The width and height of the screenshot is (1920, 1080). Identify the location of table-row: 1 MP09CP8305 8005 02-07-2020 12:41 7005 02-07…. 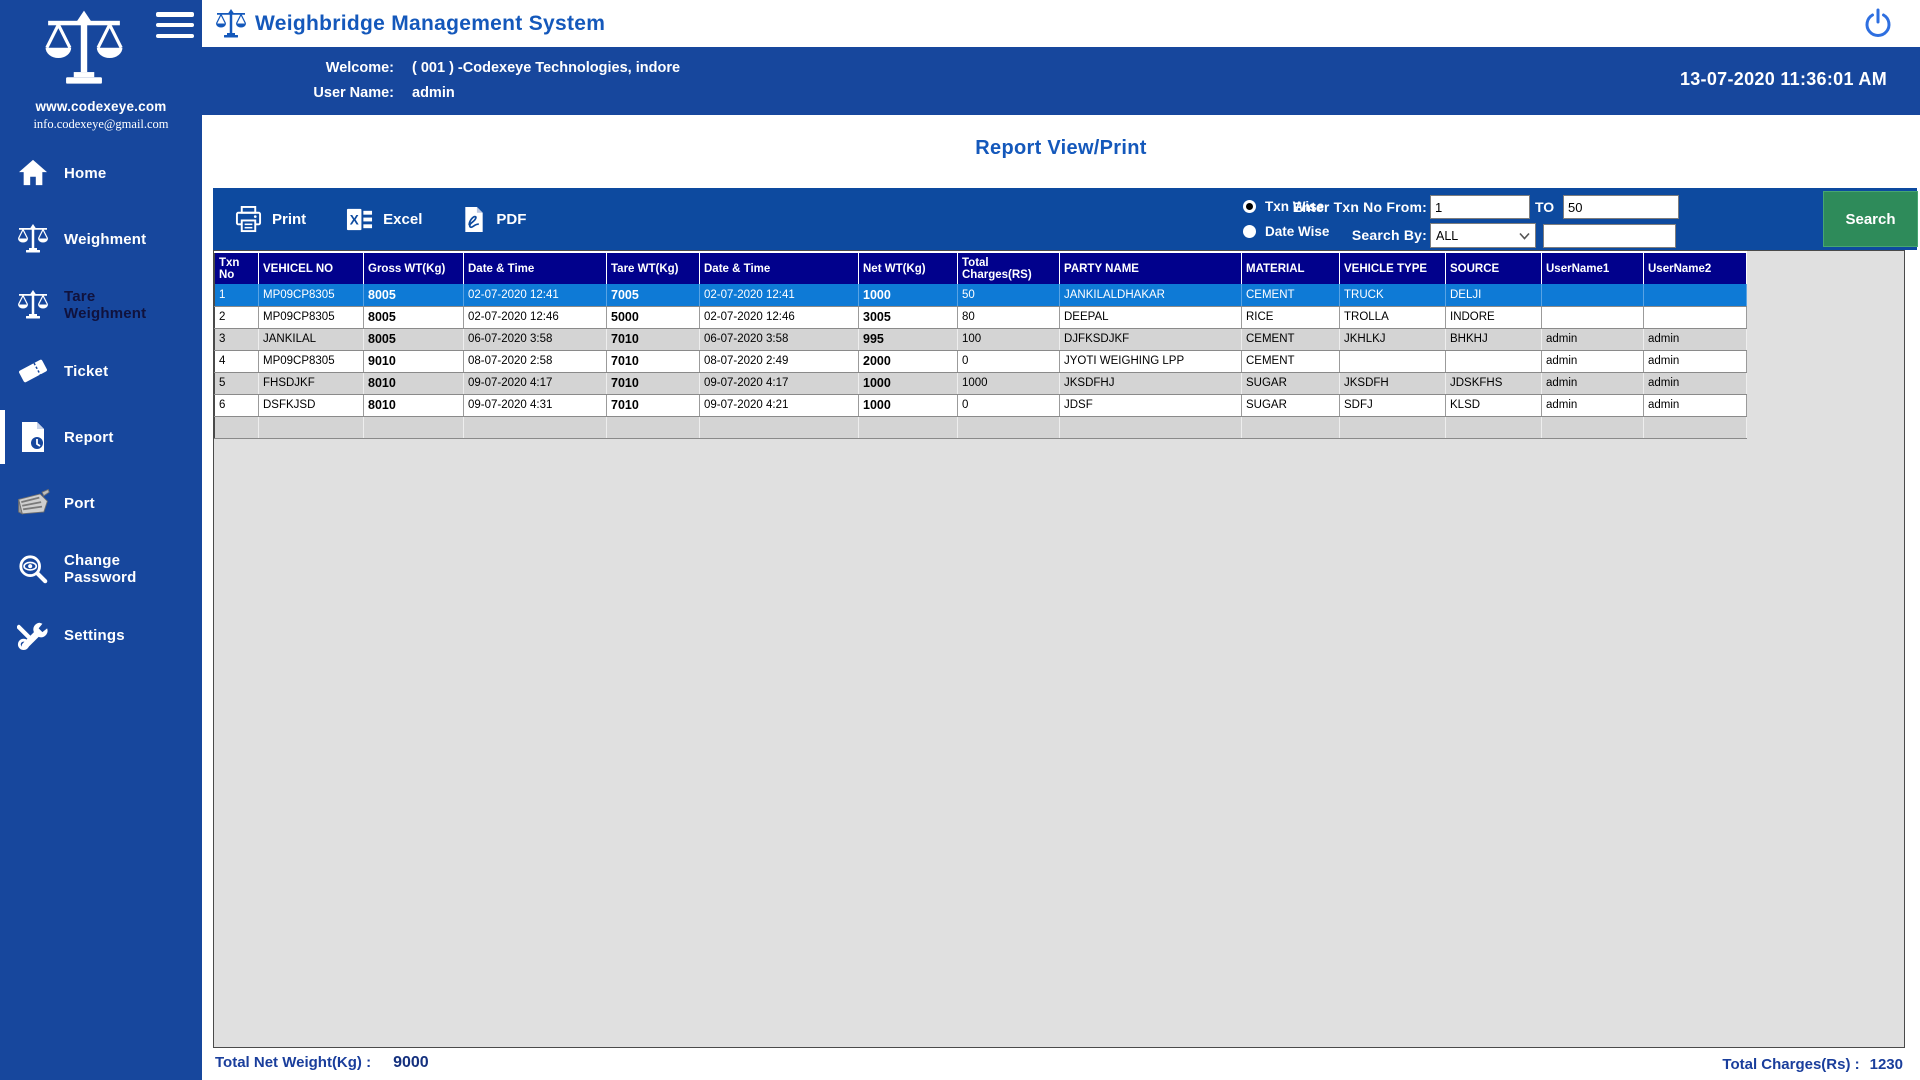
(980, 295).